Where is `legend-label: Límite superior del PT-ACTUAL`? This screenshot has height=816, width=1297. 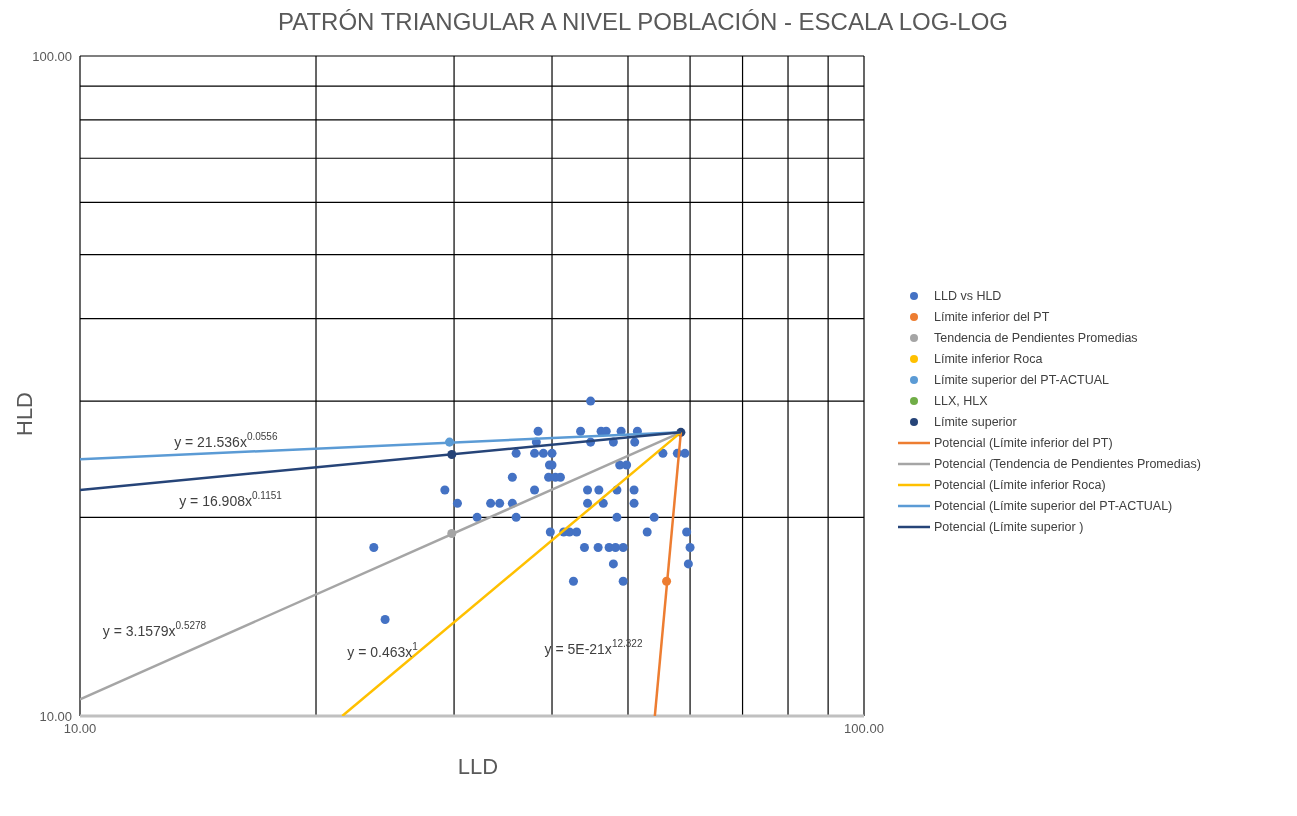
legend-label: Límite superior del PT-ACTUAL is located at coordinates (1022, 379).